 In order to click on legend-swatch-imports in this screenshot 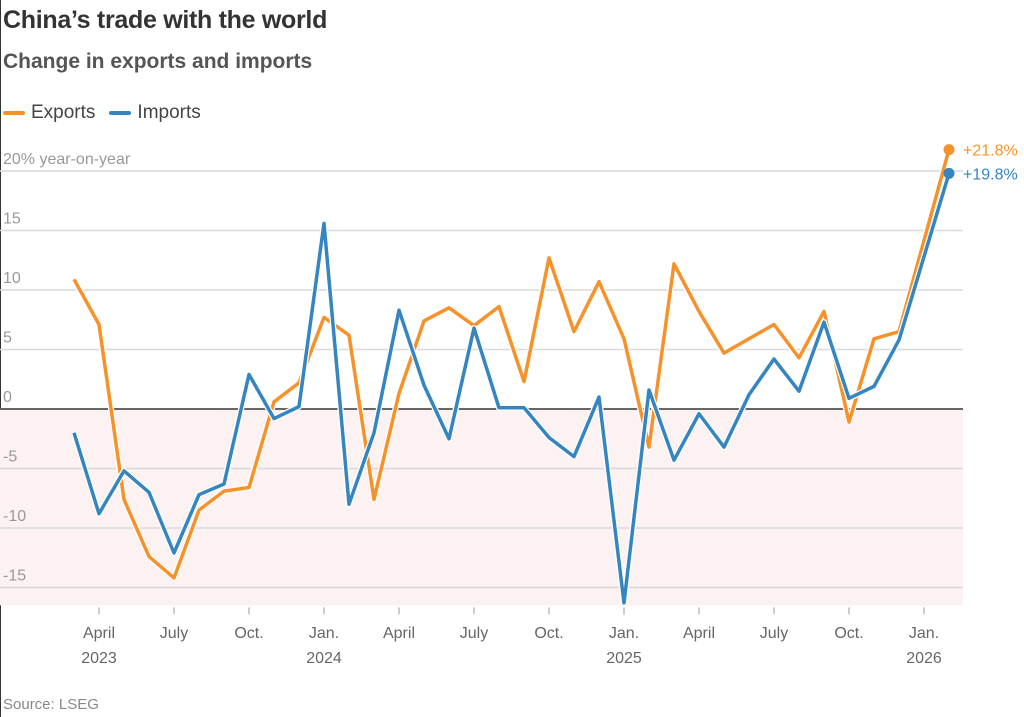, I will do `click(120, 113)`.